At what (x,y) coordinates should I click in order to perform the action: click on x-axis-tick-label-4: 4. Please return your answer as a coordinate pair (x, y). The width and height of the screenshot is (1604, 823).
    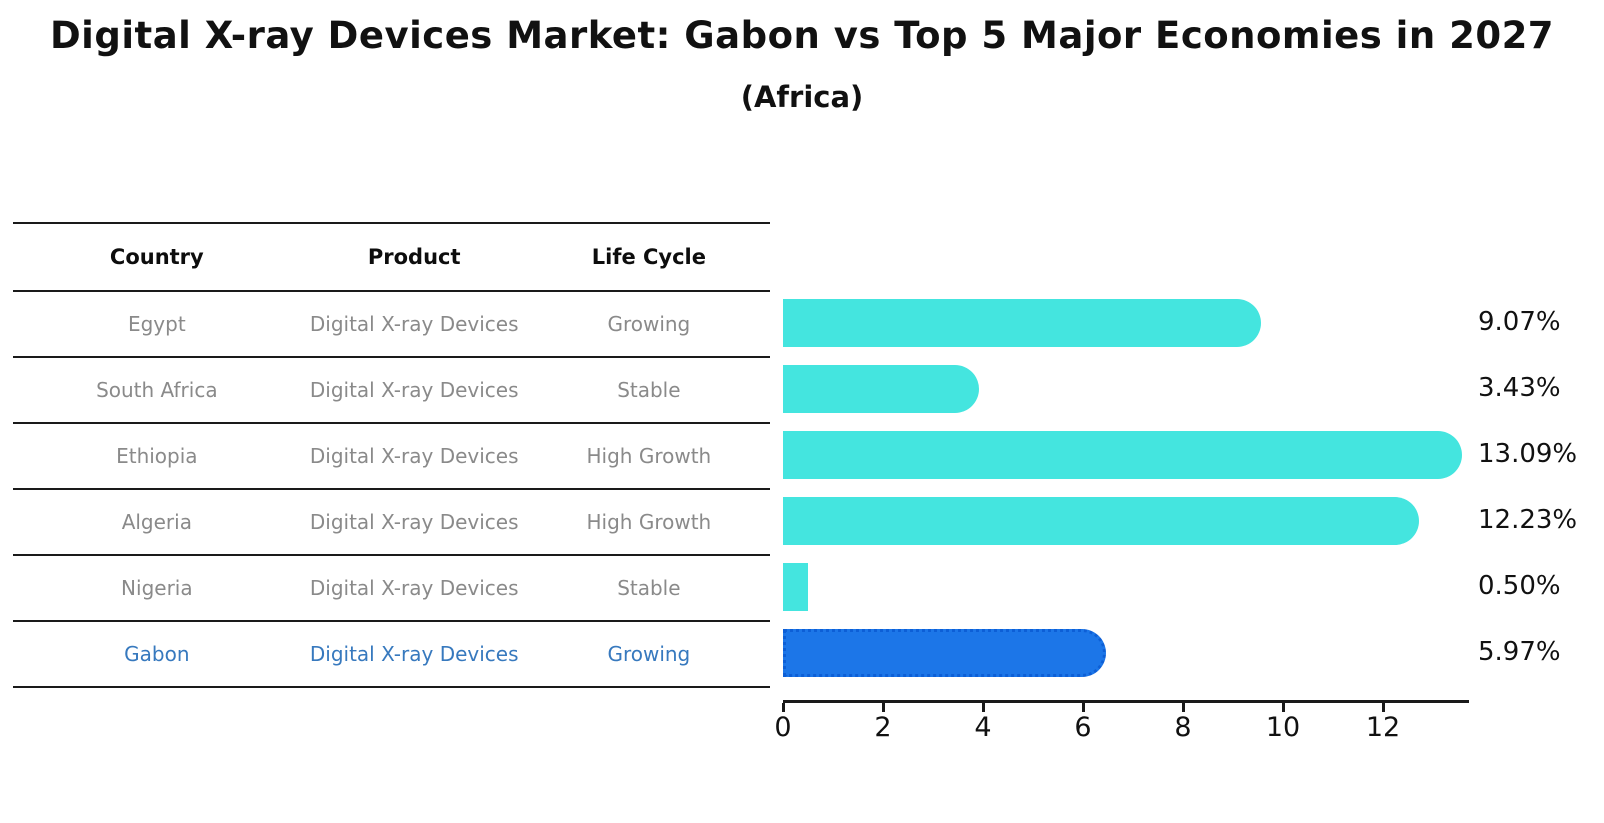
    Looking at the image, I should click on (983, 727).